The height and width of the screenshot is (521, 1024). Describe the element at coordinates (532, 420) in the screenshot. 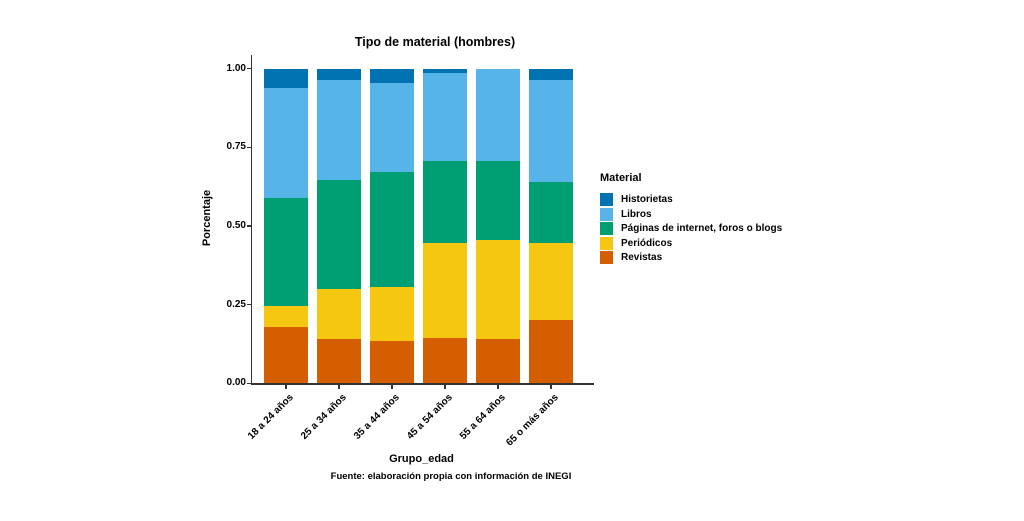

I see `x-tick-label: 65 o más años` at that location.